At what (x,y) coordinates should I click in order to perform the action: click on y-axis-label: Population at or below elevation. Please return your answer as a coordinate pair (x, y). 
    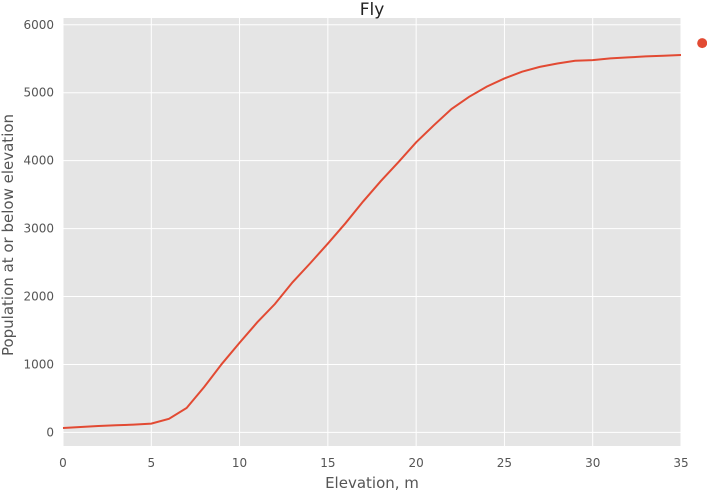
    Looking at the image, I should click on (8, 235).